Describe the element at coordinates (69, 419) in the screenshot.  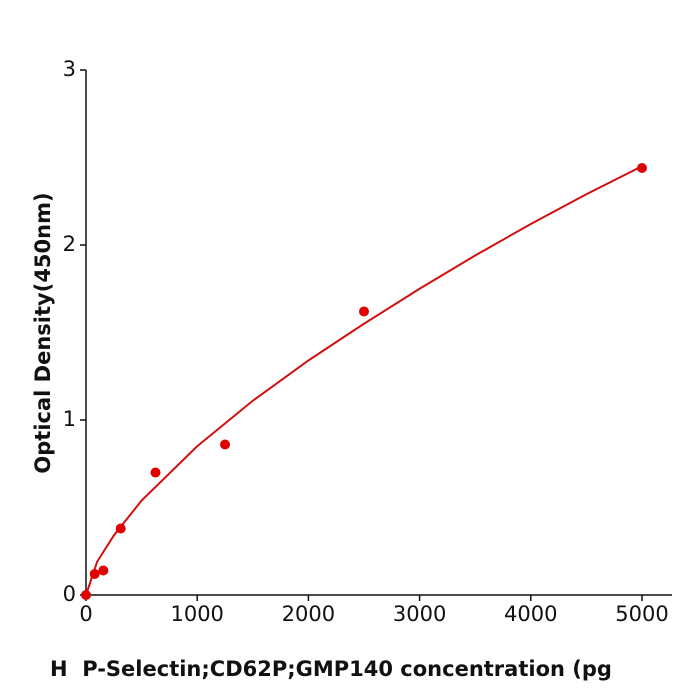
I see `y-tick-label: 1` at that location.